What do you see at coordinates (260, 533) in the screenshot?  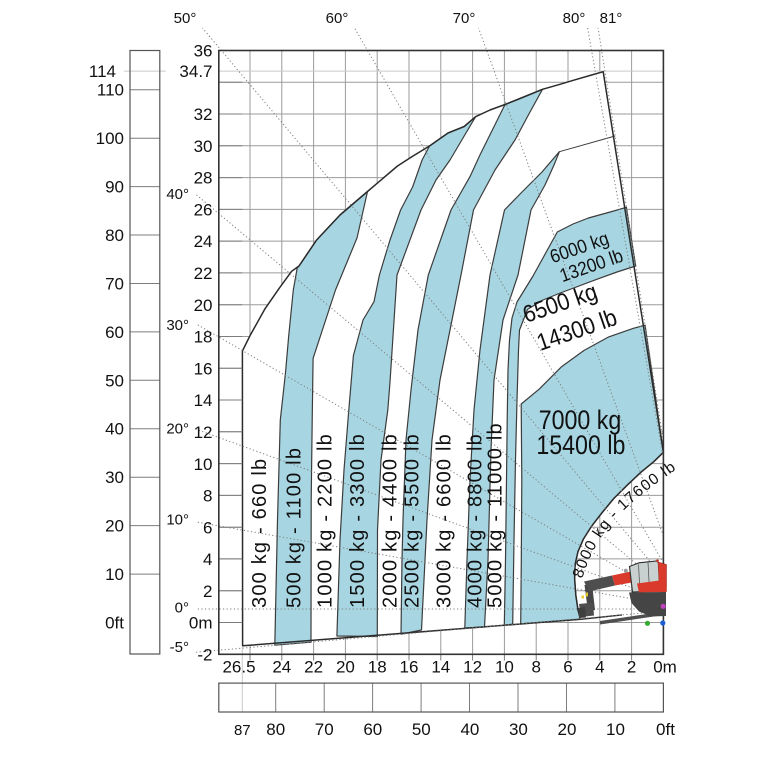 I see `svg-text: 300 kg - 660 lb` at bounding box center [260, 533].